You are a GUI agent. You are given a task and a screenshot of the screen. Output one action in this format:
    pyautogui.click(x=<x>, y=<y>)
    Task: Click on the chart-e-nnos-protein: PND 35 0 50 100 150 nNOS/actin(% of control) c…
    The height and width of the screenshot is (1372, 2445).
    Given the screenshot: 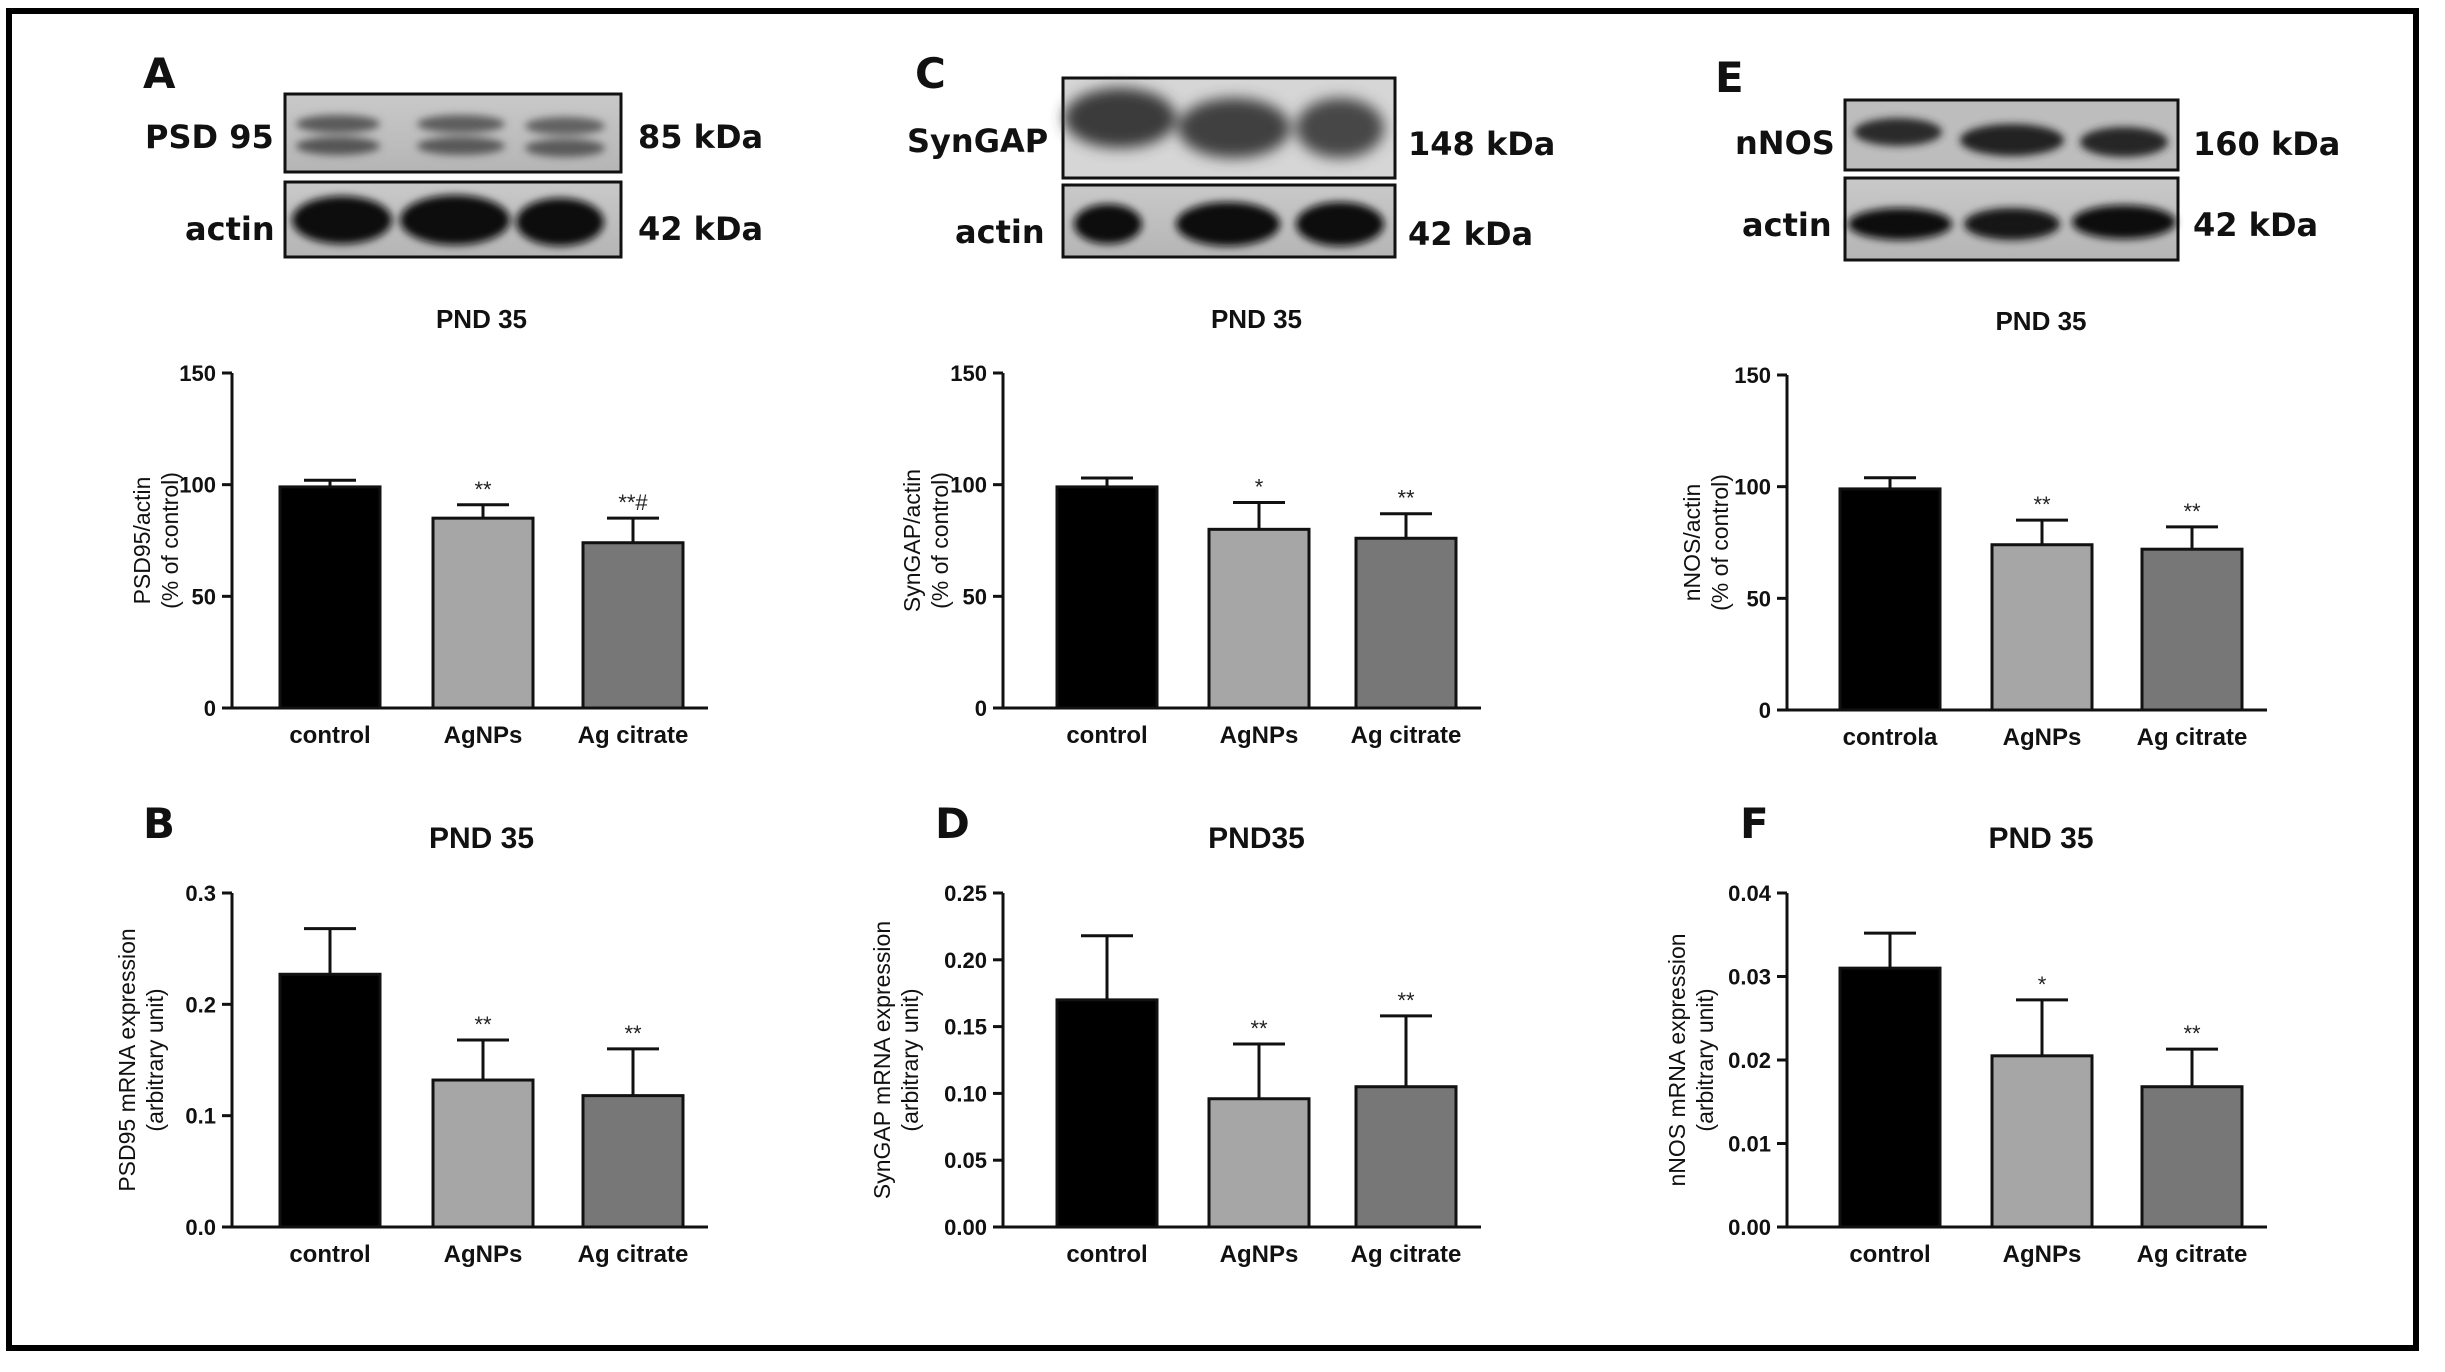 What is the action you would take?
    pyautogui.click(x=1973, y=528)
    